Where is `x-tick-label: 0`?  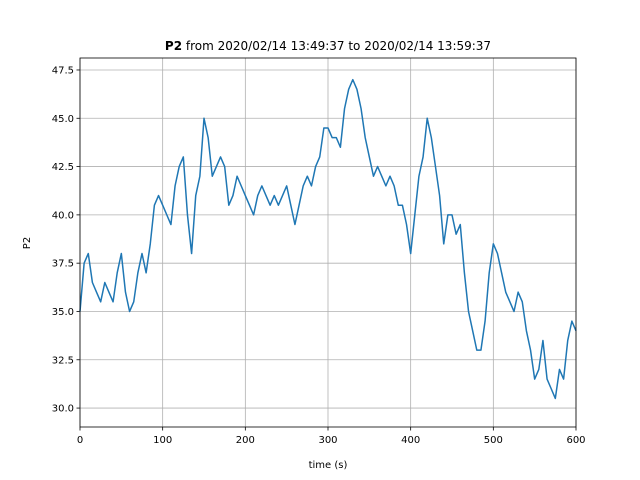 x-tick-label: 0 is located at coordinates (80, 440).